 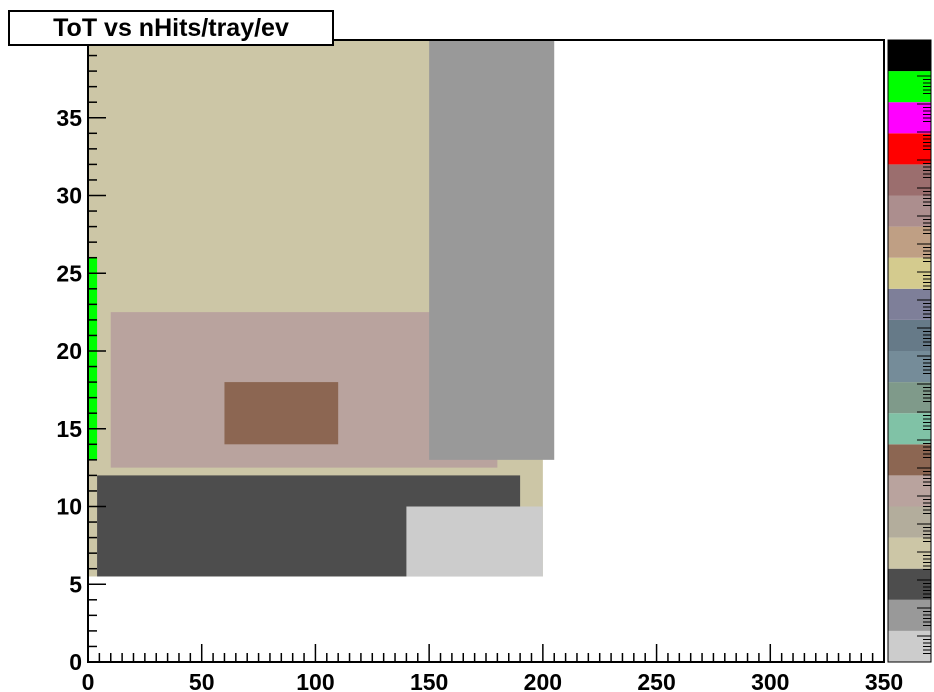 I want to click on y-axis: 0 5 10 15 20 25 30 35, so click(x=81, y=357).